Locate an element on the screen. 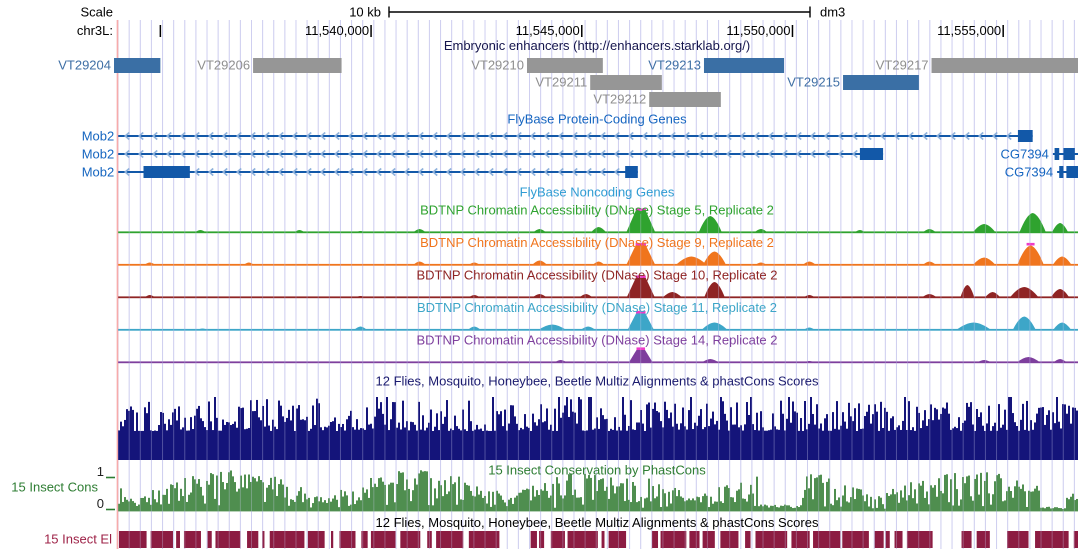  enhancer-item-VT29210 is located at coordinates (564, 65).